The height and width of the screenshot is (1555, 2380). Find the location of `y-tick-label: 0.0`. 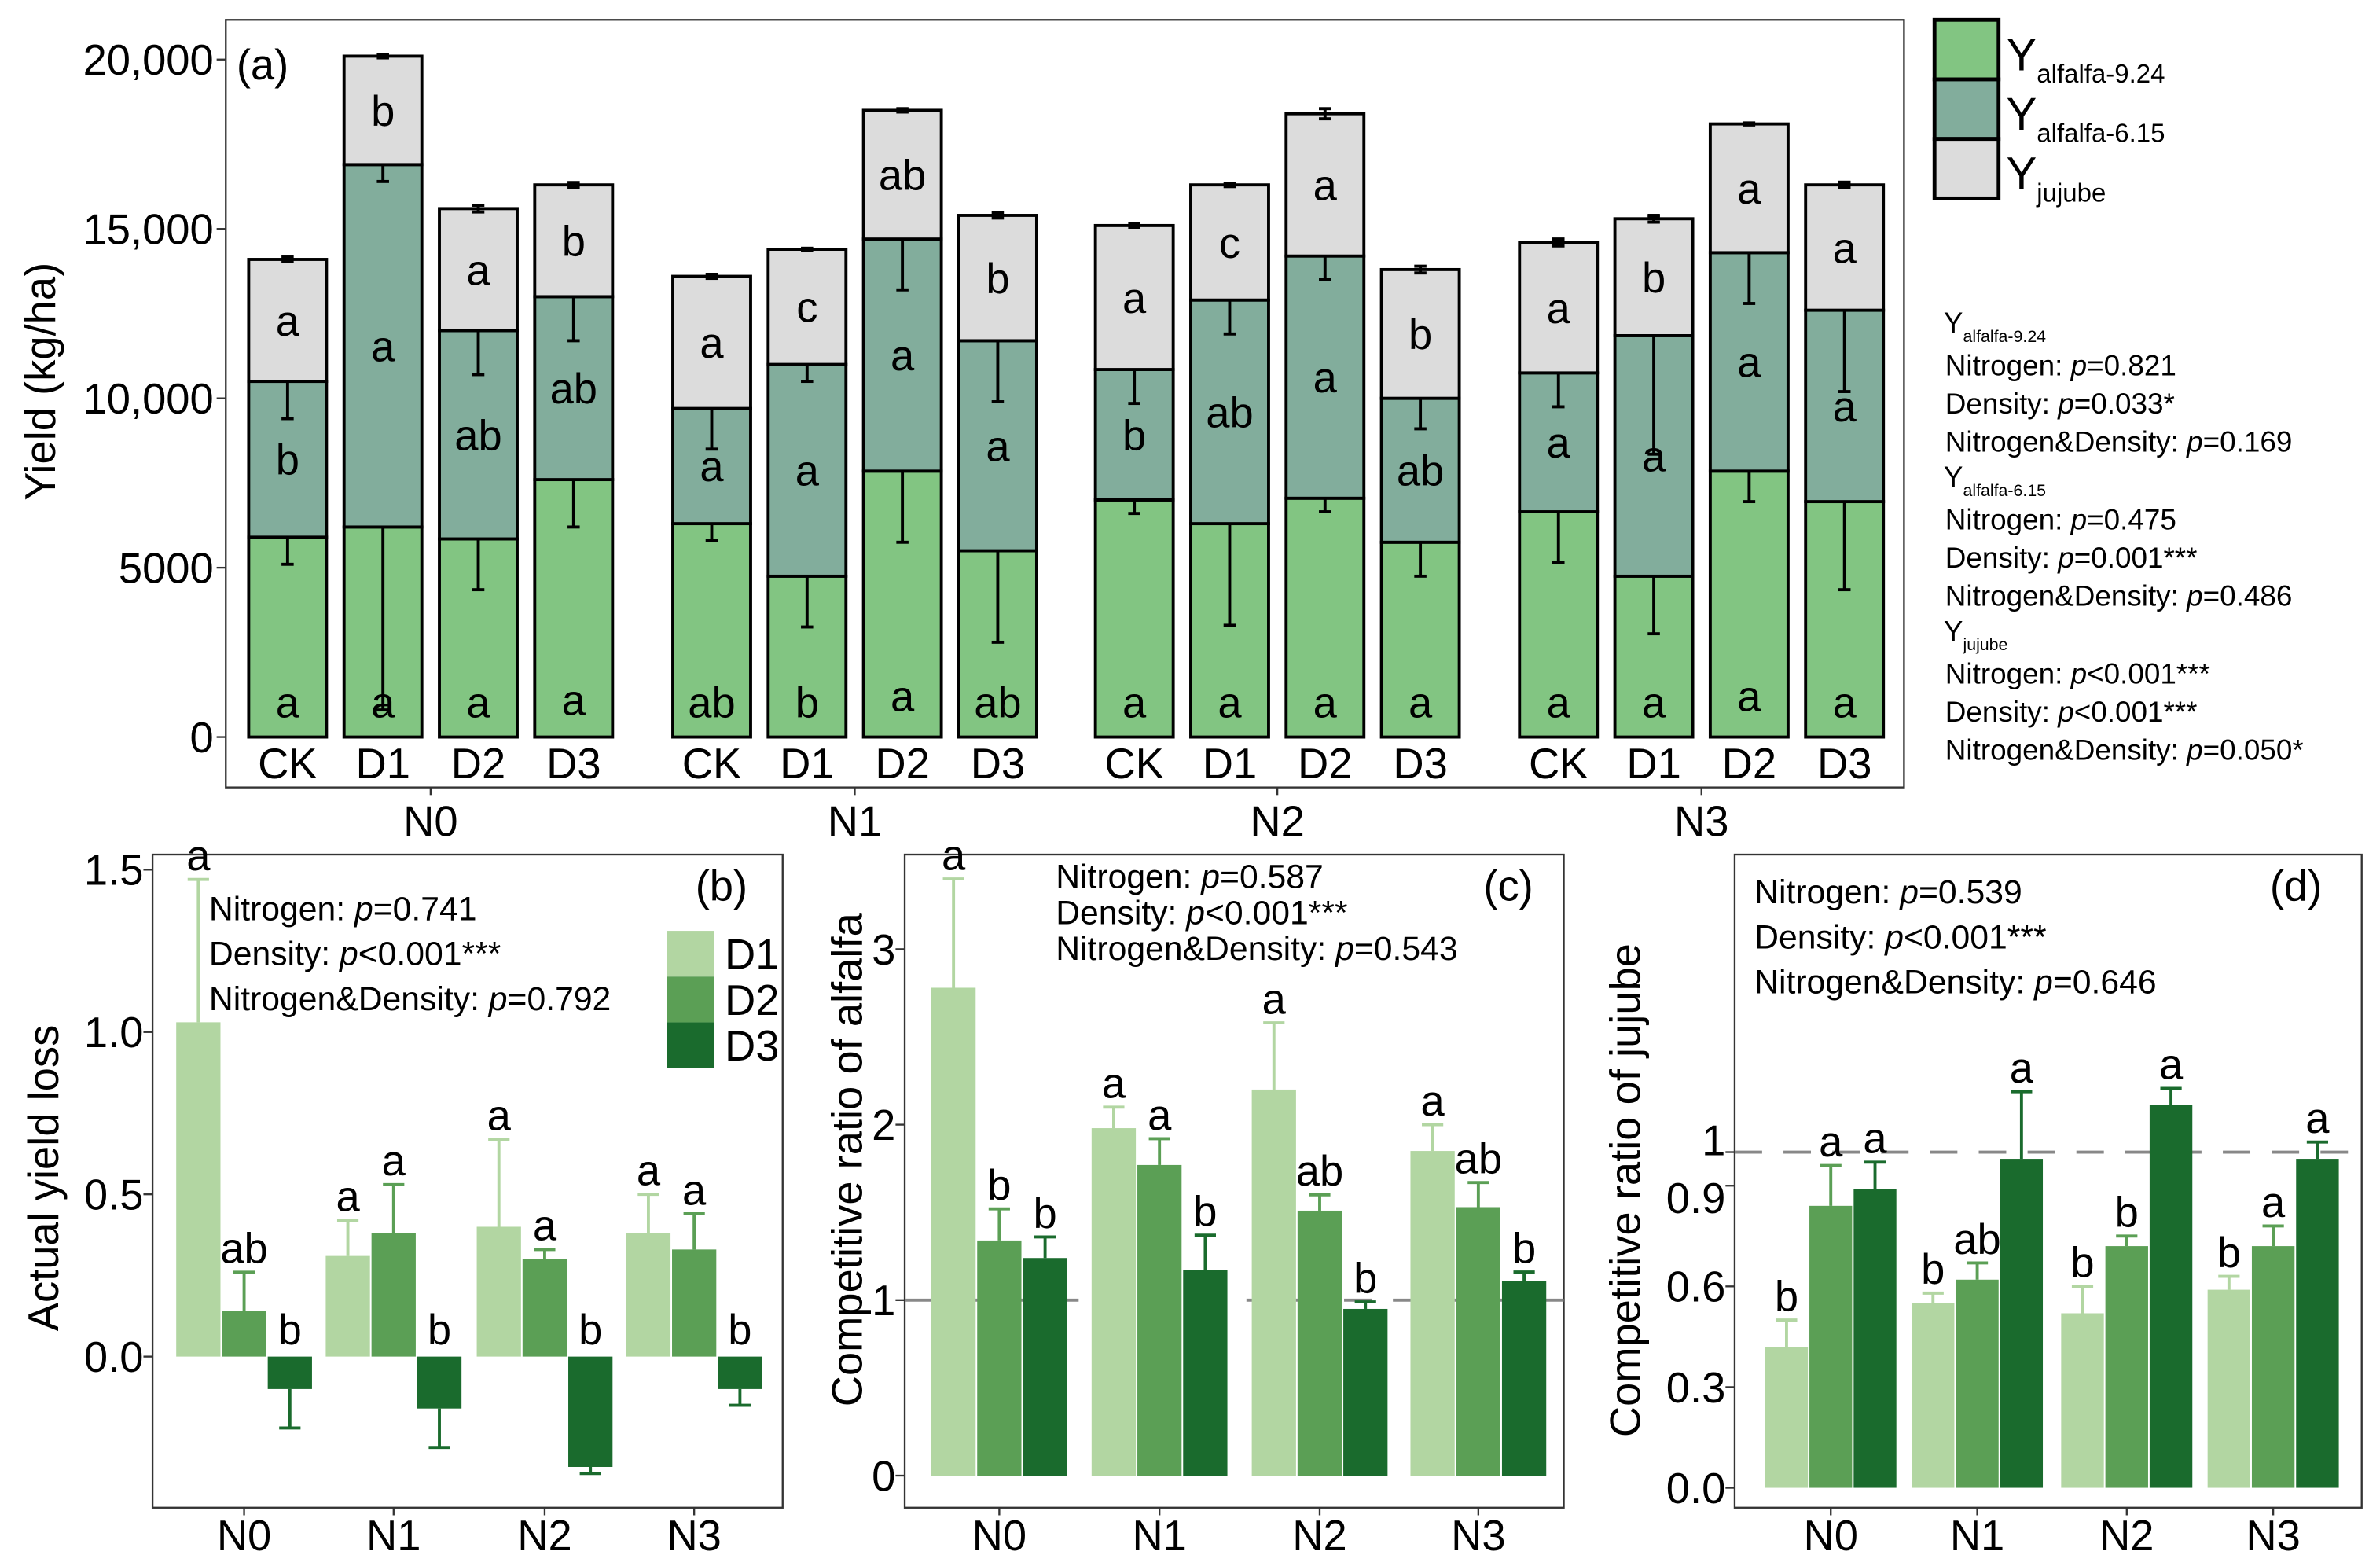

y-tick-label: 0.0 is located at coordinates (114, 1357).